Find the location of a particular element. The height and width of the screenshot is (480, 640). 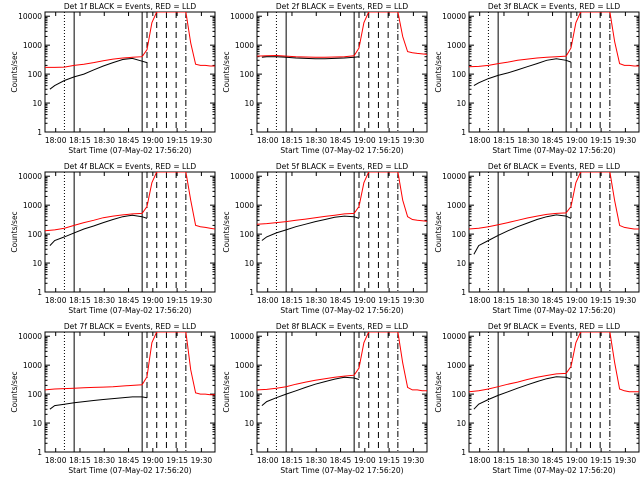

panel-title: Det 7f BLACK = Events, RED = LLD is located at coordinates (130, 326).